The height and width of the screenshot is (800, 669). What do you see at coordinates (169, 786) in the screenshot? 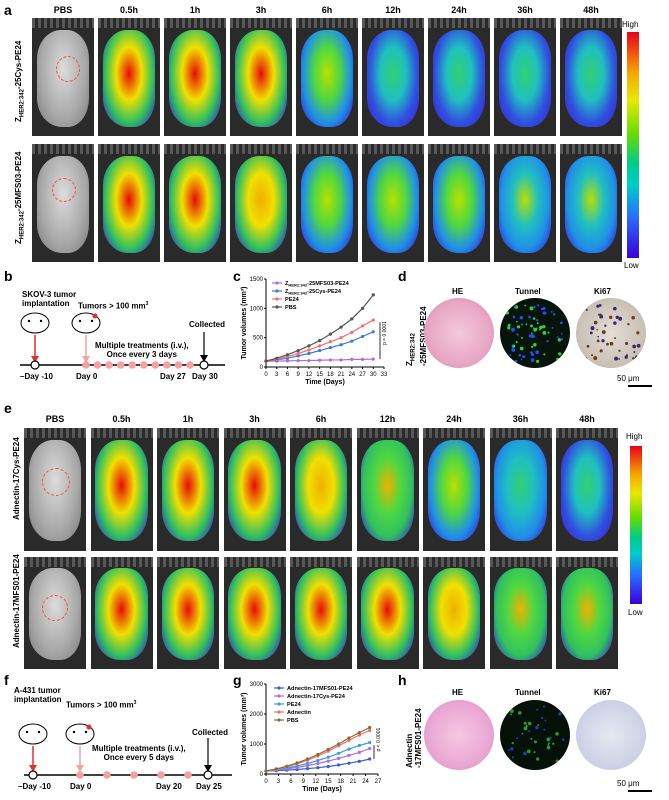
I see `panel-f-day20: Day 20` at bounding box center [169, 786].